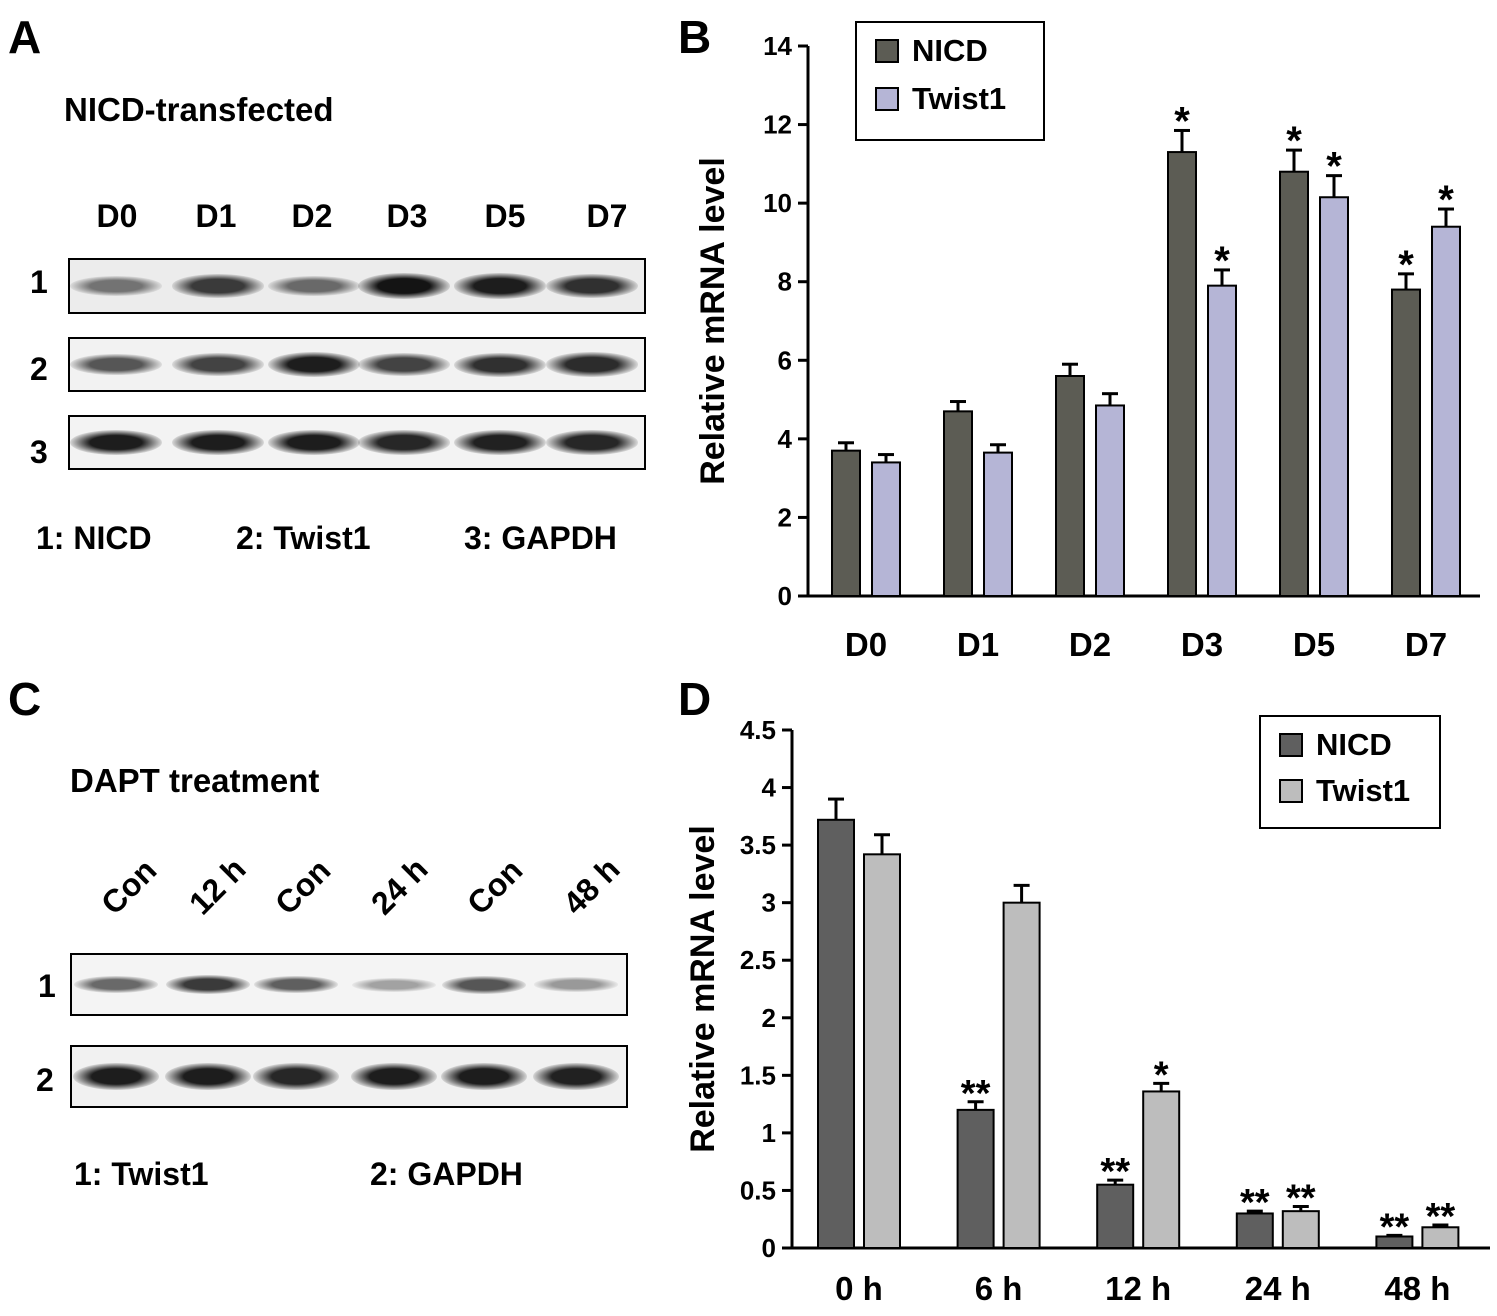  Describe the element at coordinates (758, 960) in the screenshot. I see `y-tick-label: 2.5` at that location.